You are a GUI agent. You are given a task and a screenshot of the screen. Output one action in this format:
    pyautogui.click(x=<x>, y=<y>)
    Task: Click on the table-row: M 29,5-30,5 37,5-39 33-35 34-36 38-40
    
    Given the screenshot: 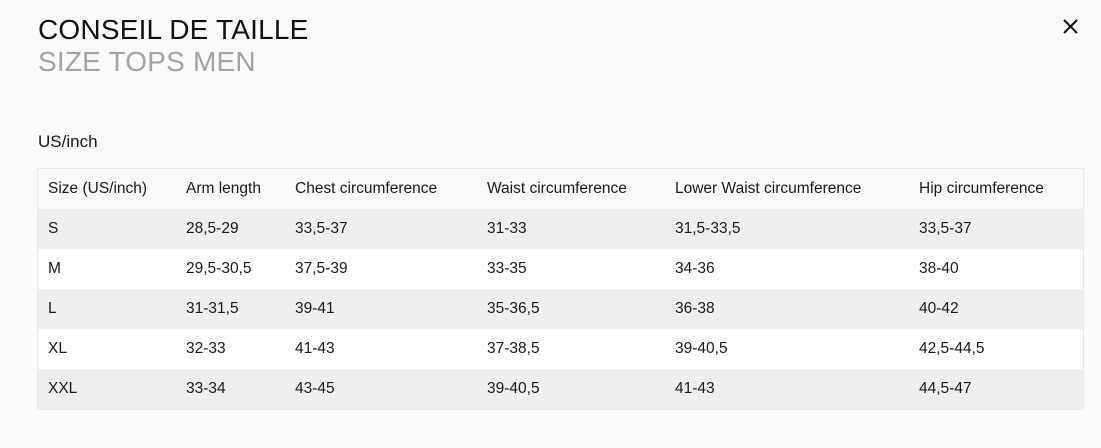 What is the action you would take?
    pyautogui.click(x=560, y=269)
    